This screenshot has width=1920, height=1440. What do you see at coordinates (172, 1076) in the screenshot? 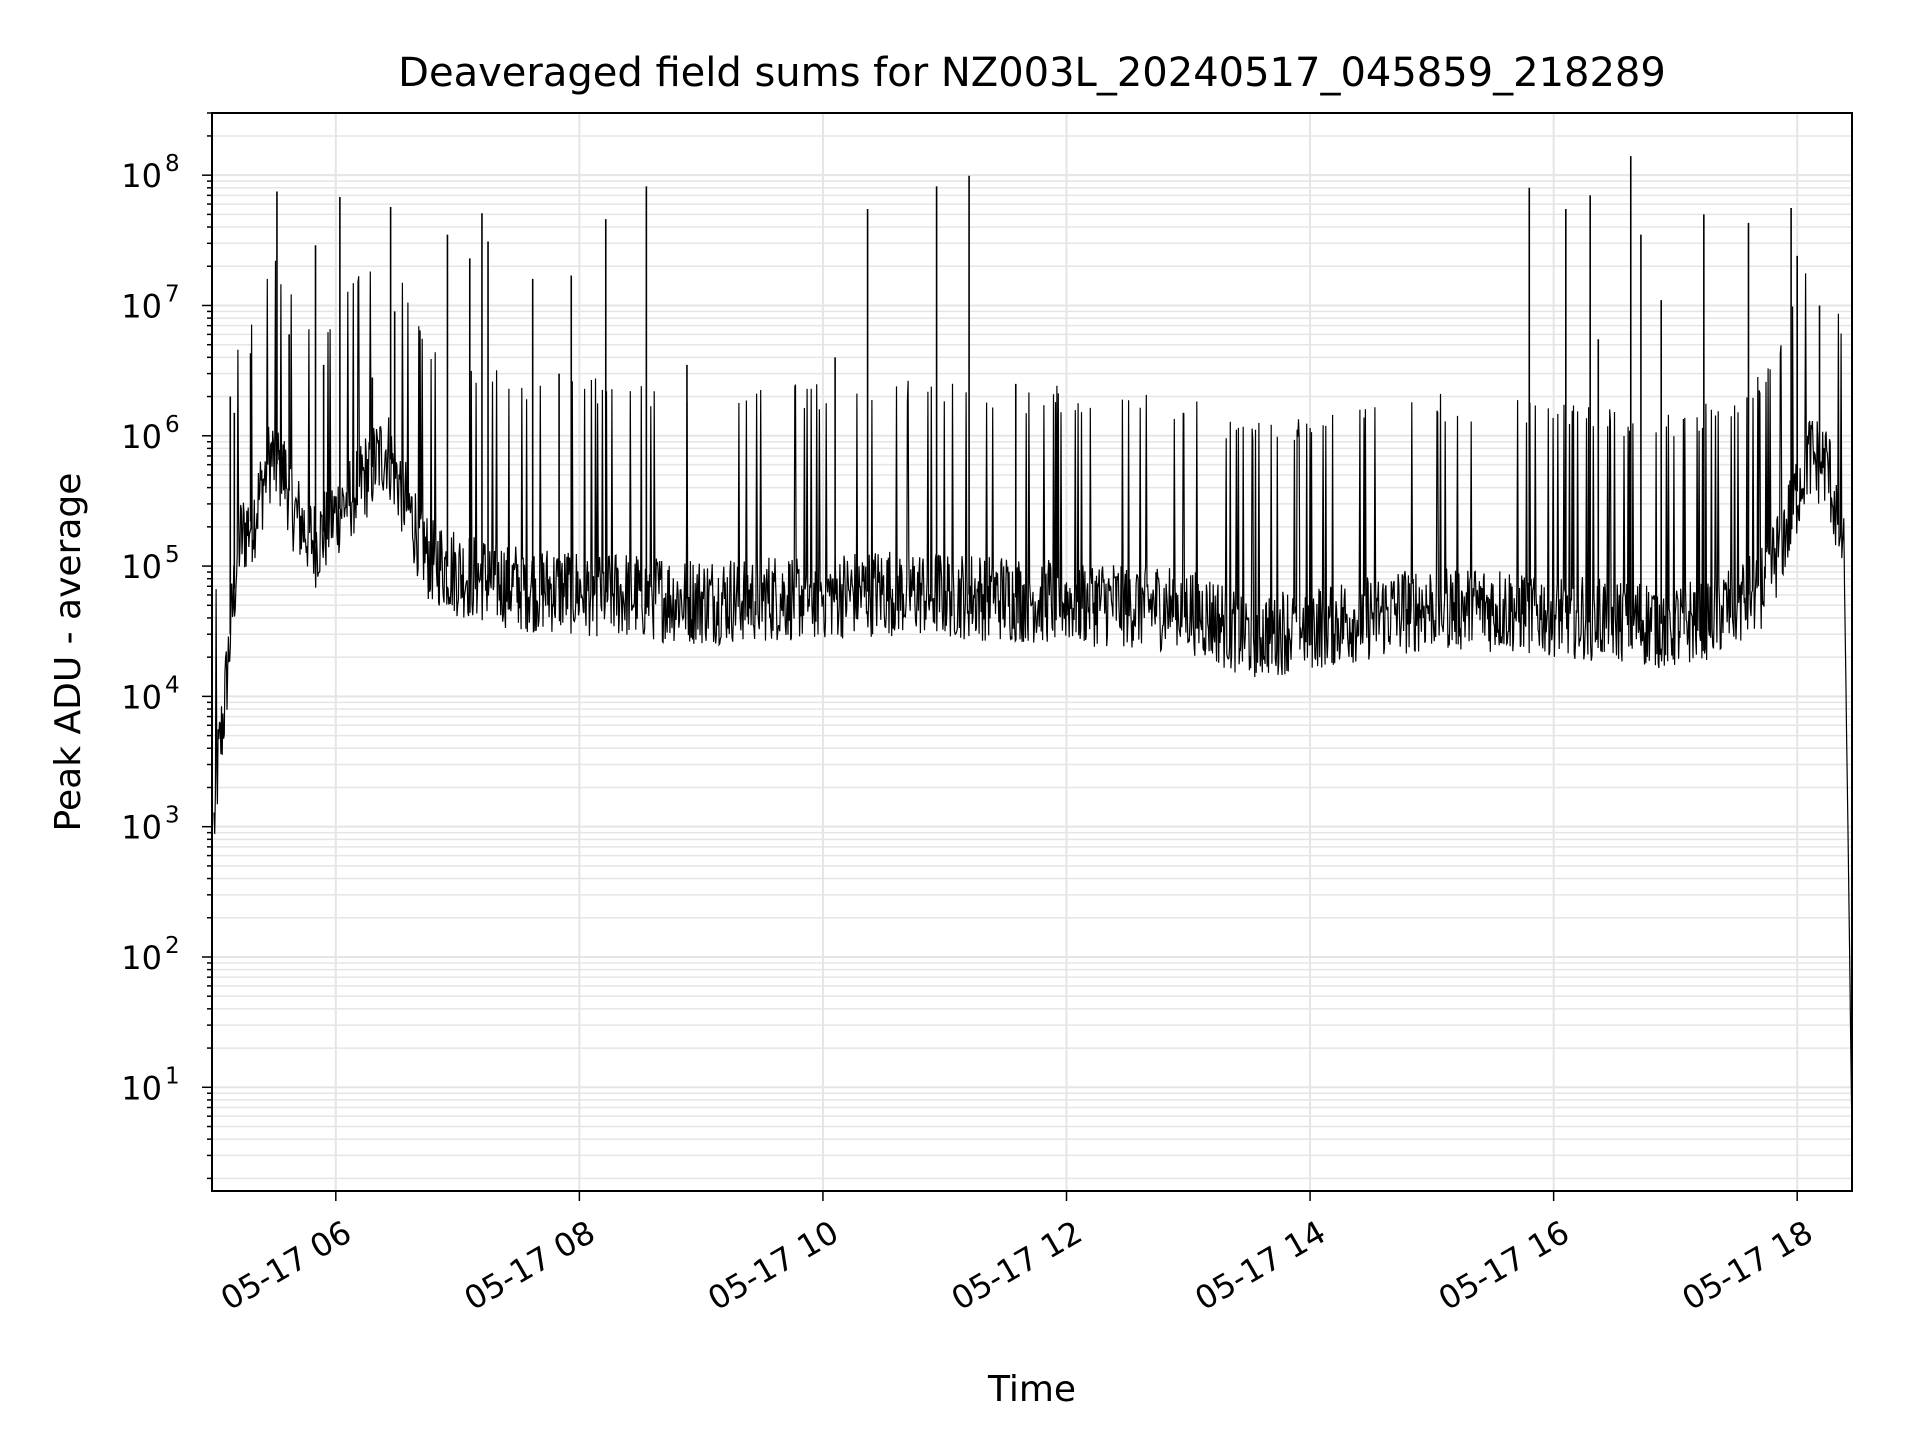
I see `y-tick-label-exponent: 1` at bounding box center [172, 1076].